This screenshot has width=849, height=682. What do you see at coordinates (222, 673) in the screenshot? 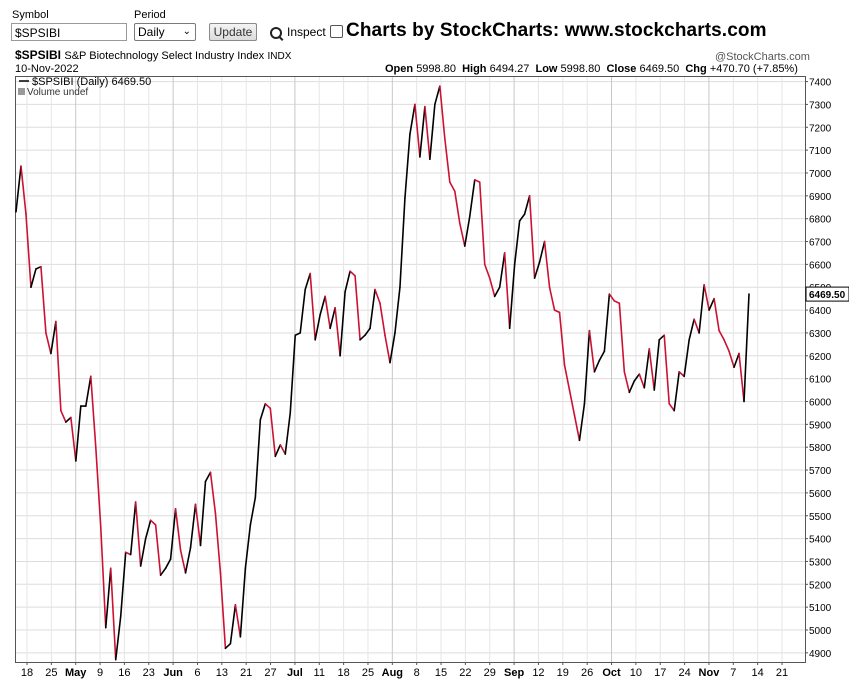
I see `x-tick-label: 13` at bounding box center [222, 673].